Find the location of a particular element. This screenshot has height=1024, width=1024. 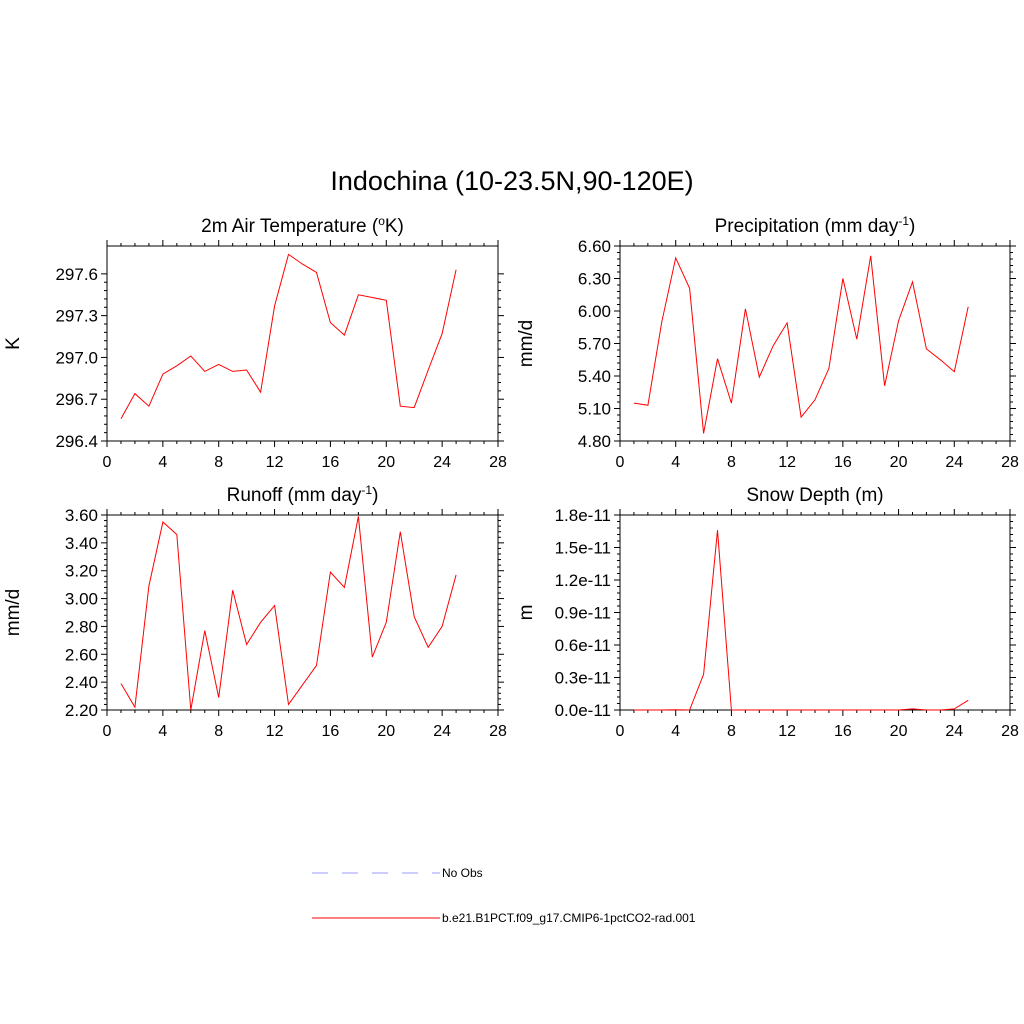

y-tick-label: 3.00 is located at coordinates (81, 599).